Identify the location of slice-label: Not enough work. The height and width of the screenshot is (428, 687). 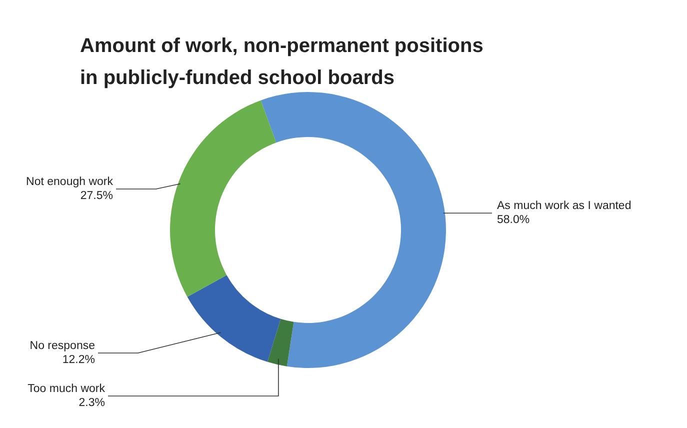
(70, 182).